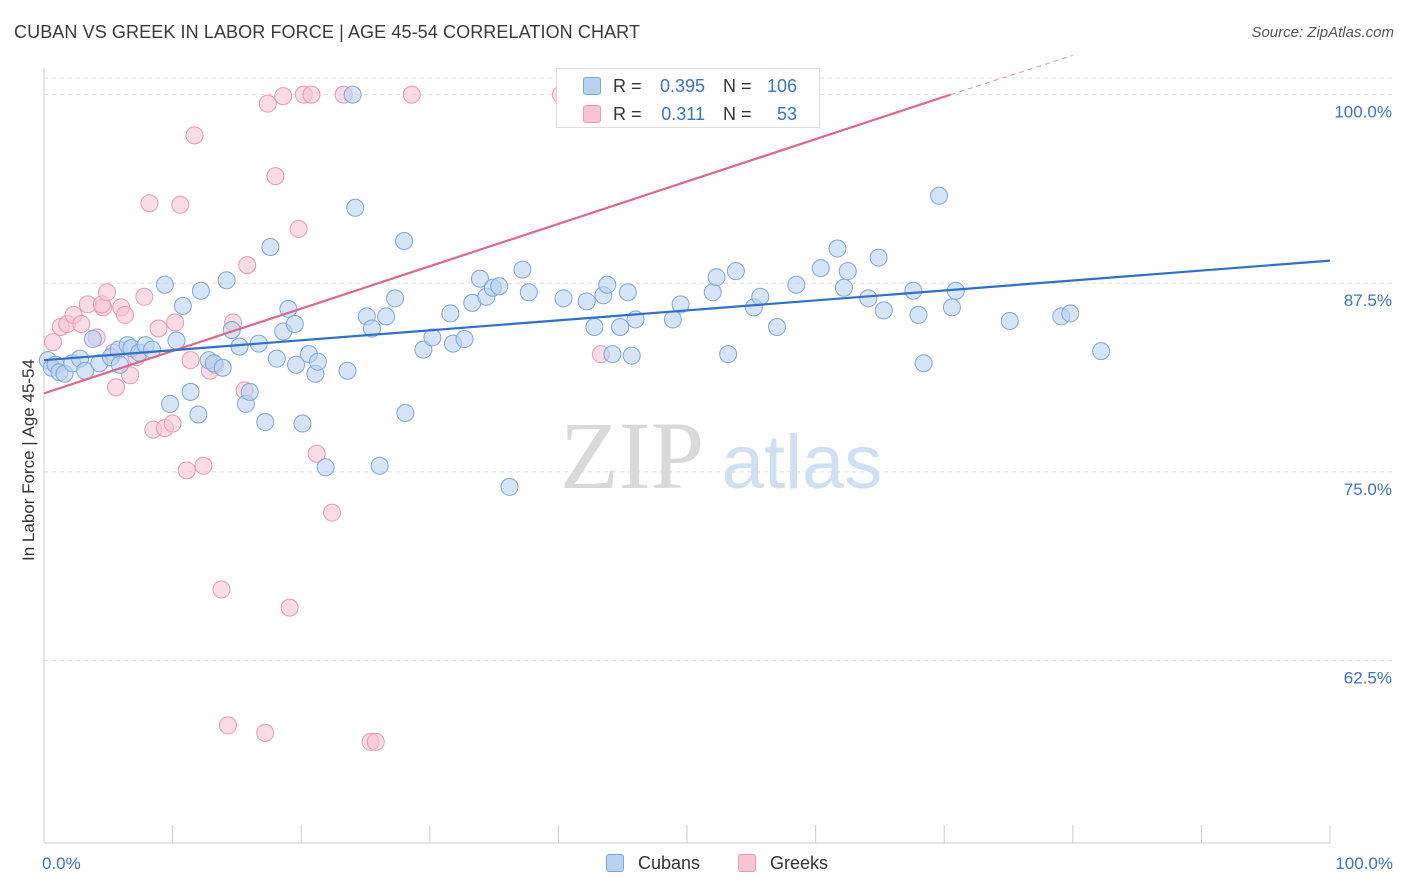 This screenshot has width=1406, height=892. What do you see at coordinates (1011, 75) in the screenshot?
I see `greeks-trend-extension` at bounding box center [1011, 75].